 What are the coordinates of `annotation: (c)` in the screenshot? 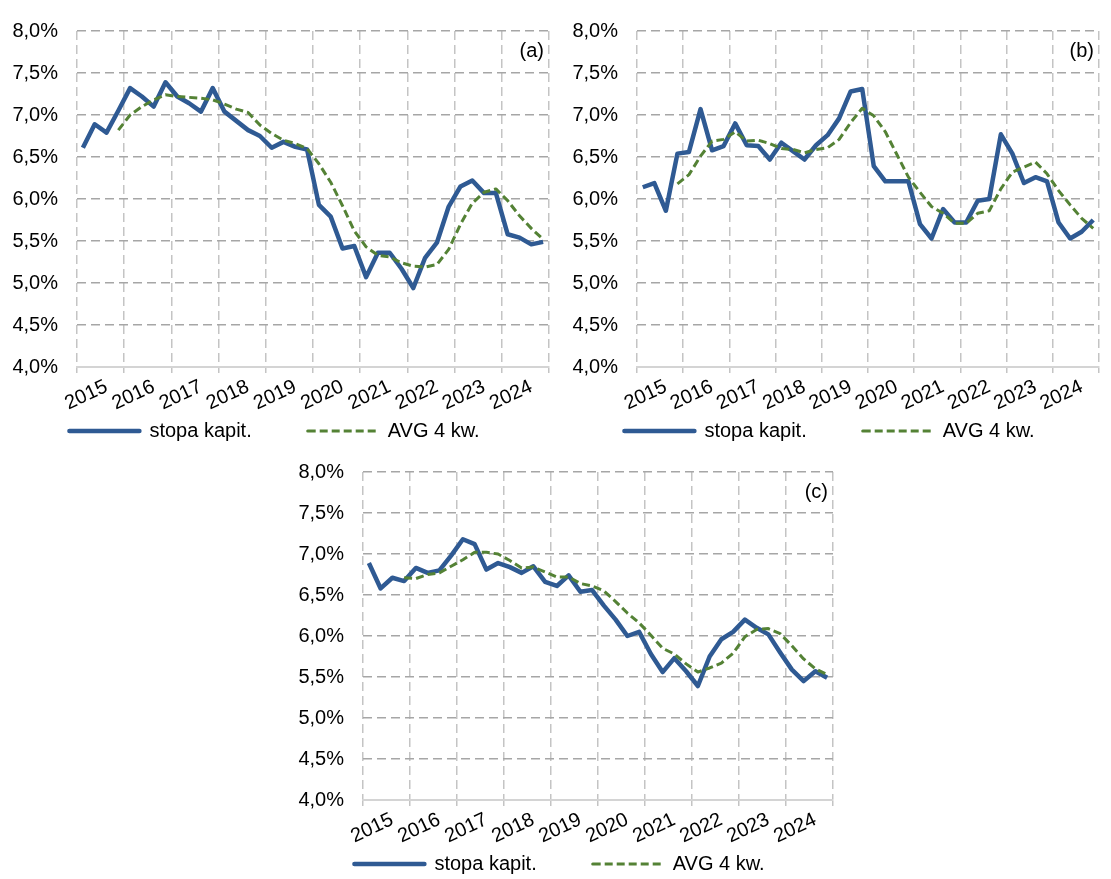 It's located at (816, 490).